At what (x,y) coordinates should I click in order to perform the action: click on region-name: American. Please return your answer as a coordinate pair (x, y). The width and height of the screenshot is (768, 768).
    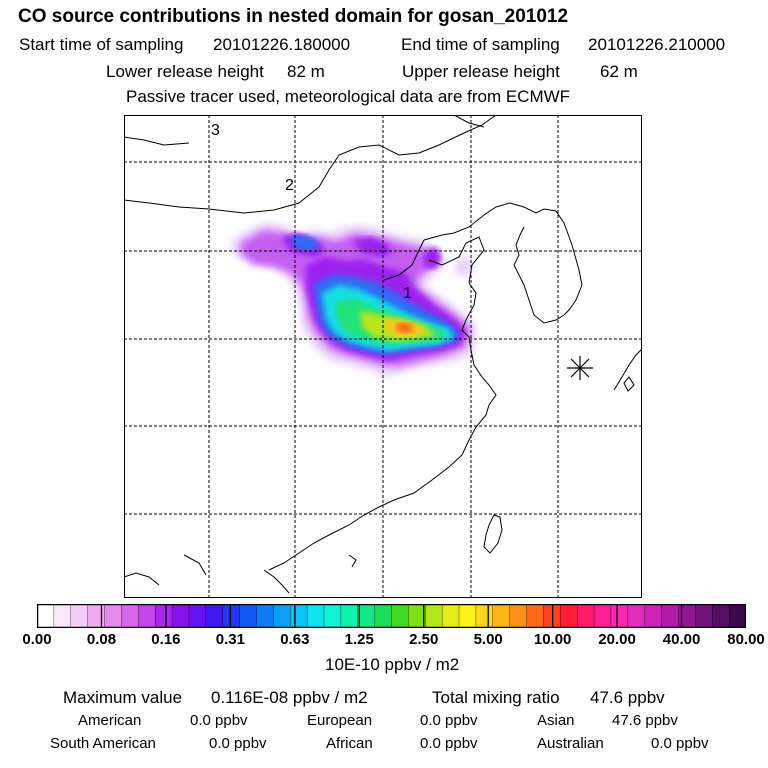
    Looking at the image, I should click on (110, 720).